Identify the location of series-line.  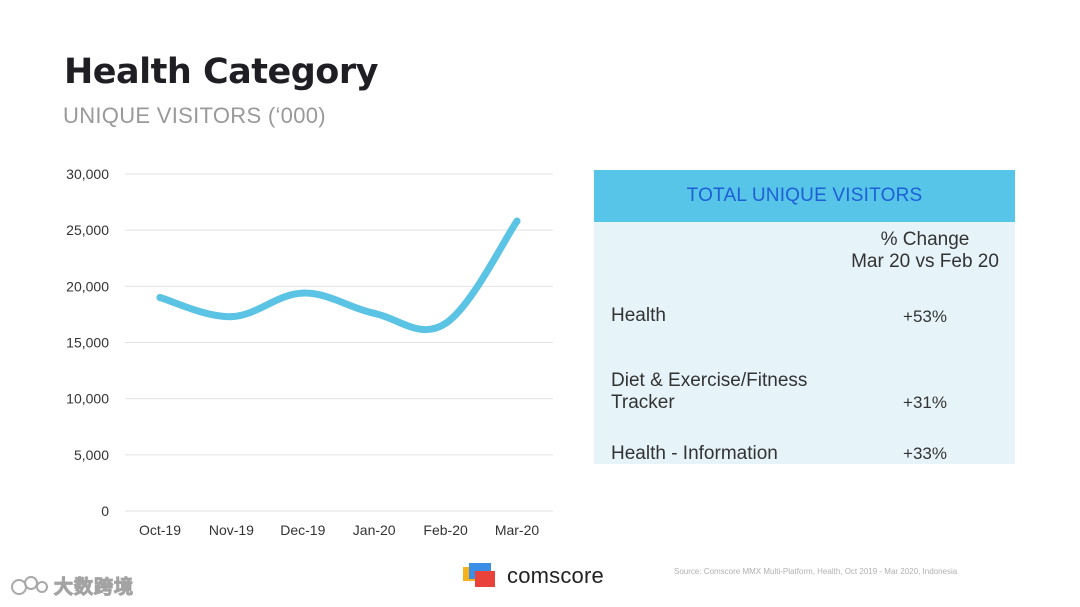
(338, 275).